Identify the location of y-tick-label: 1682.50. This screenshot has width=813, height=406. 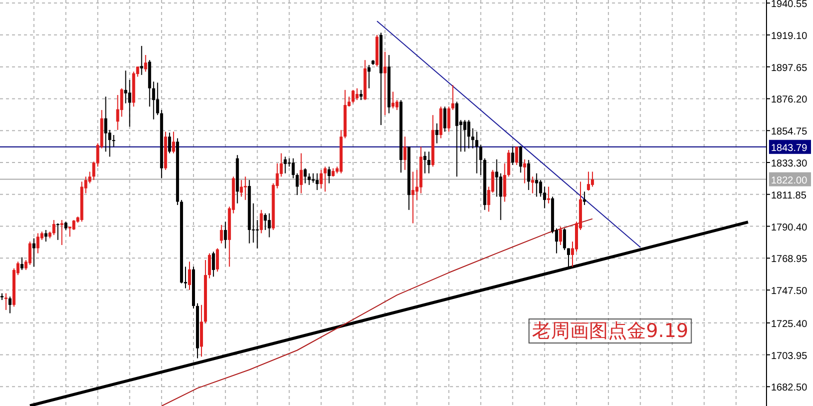
(789, 388).